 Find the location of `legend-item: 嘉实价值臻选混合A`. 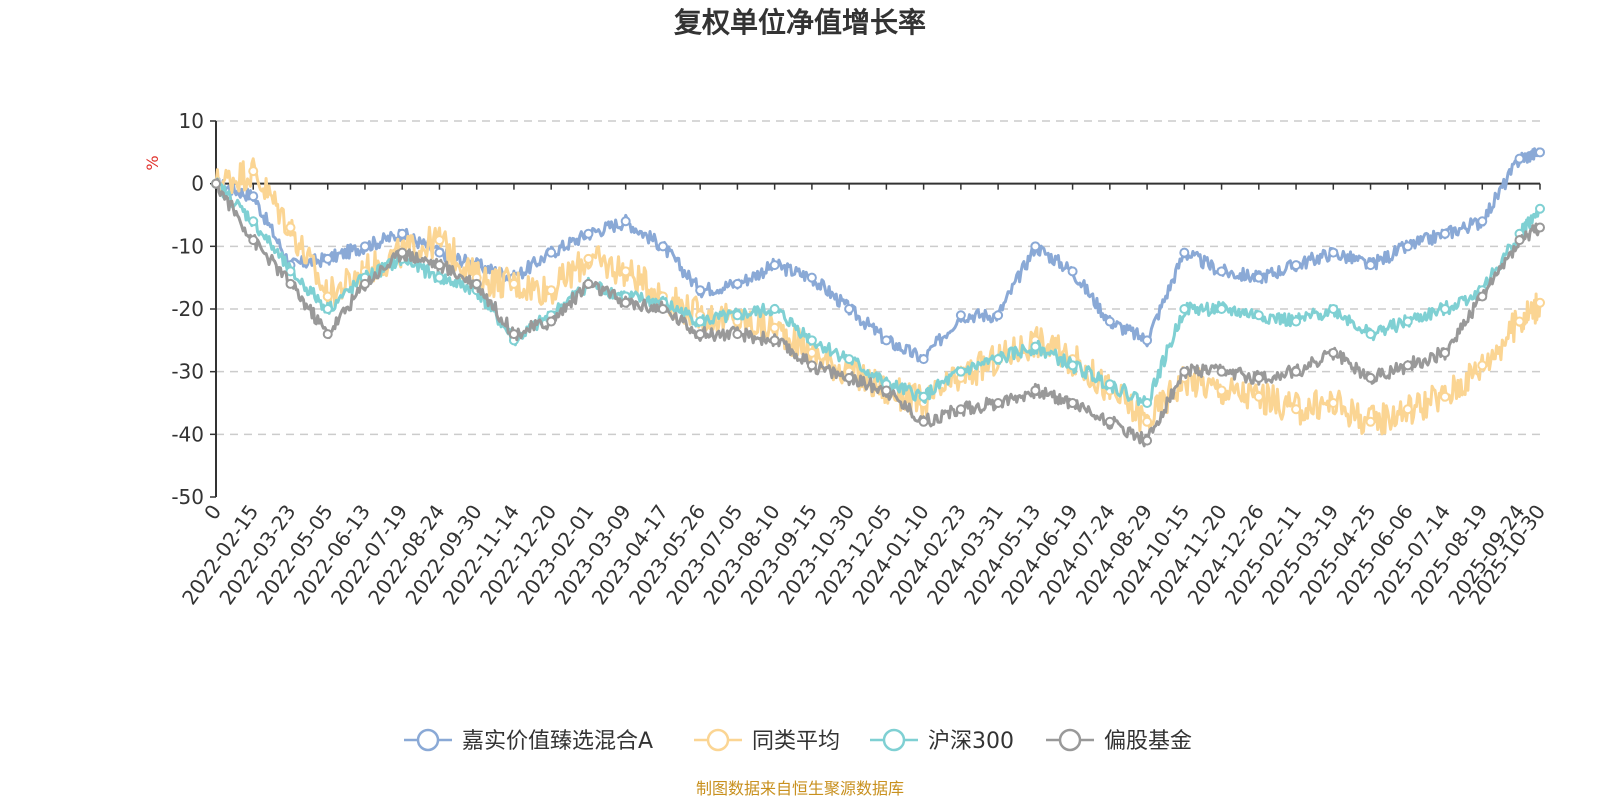

legend-item: 嘉实价值臻选混合A is located at coordinates (528, 741).